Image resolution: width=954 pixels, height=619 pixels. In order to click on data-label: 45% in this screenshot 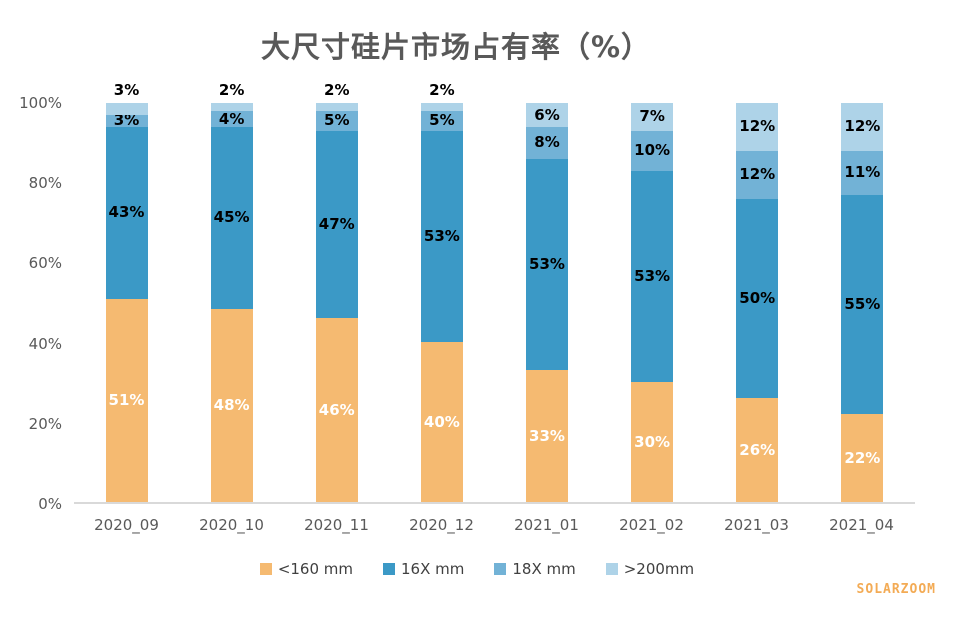, I will do `click(231, 217)`.